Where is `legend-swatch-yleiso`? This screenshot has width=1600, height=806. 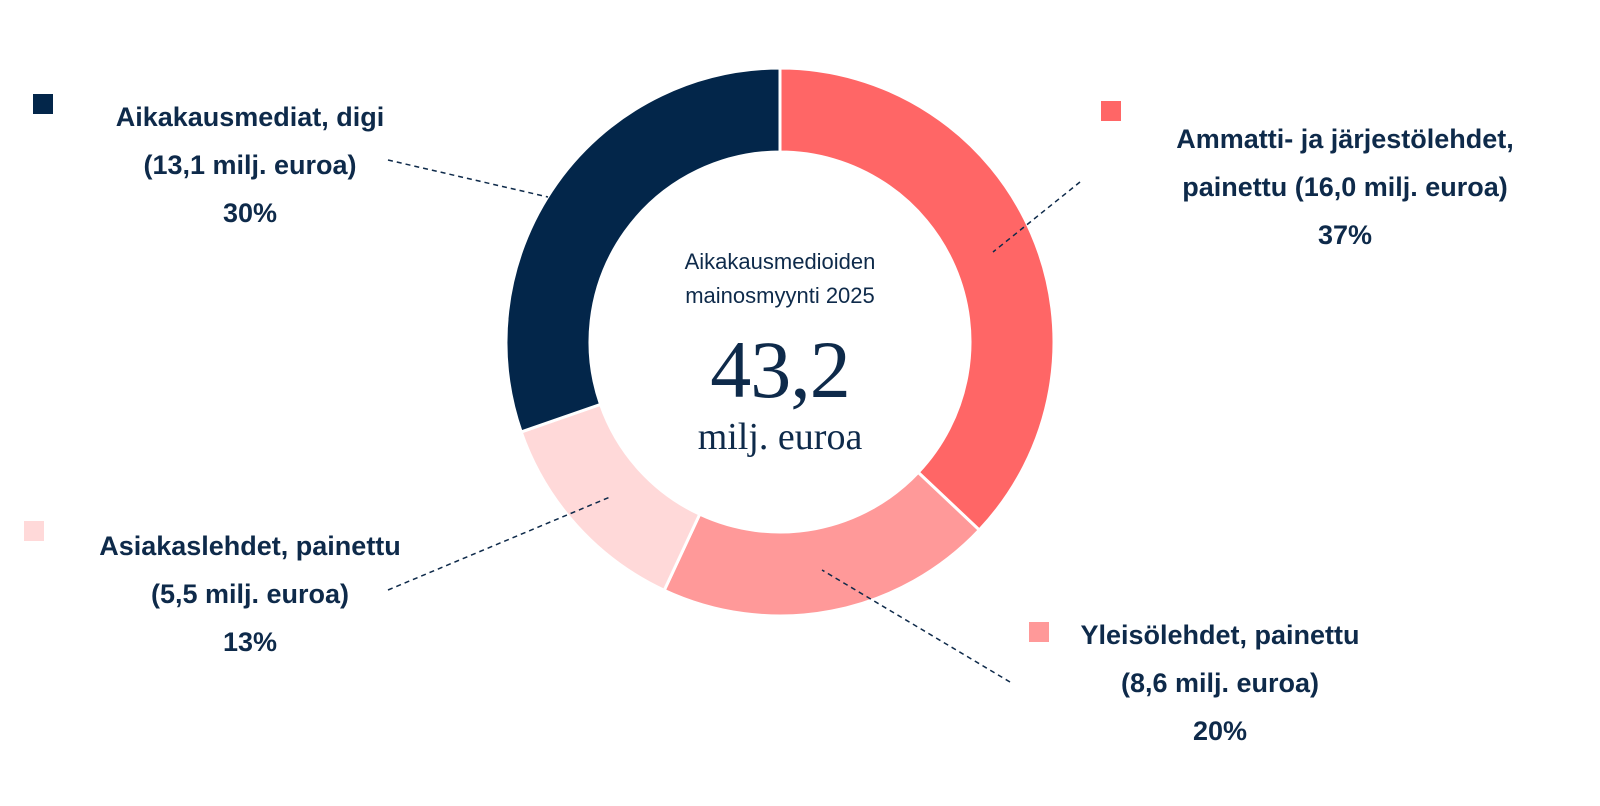 legend-swatch-yleiso is located at coordinates (1039, 632).